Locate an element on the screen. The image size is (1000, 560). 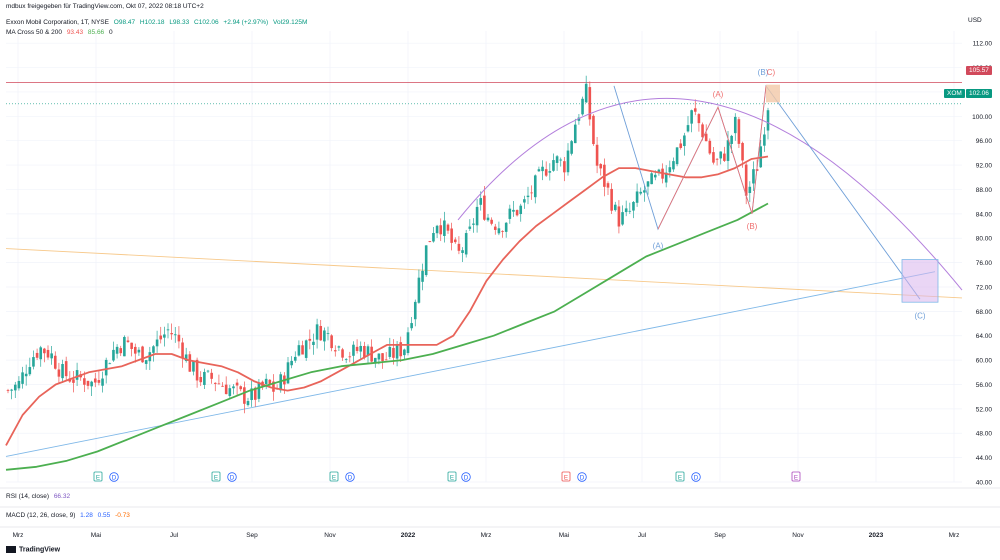
rsi-panel-label: RSI (14, close) 66.32 is located at coordinates (39, 496).